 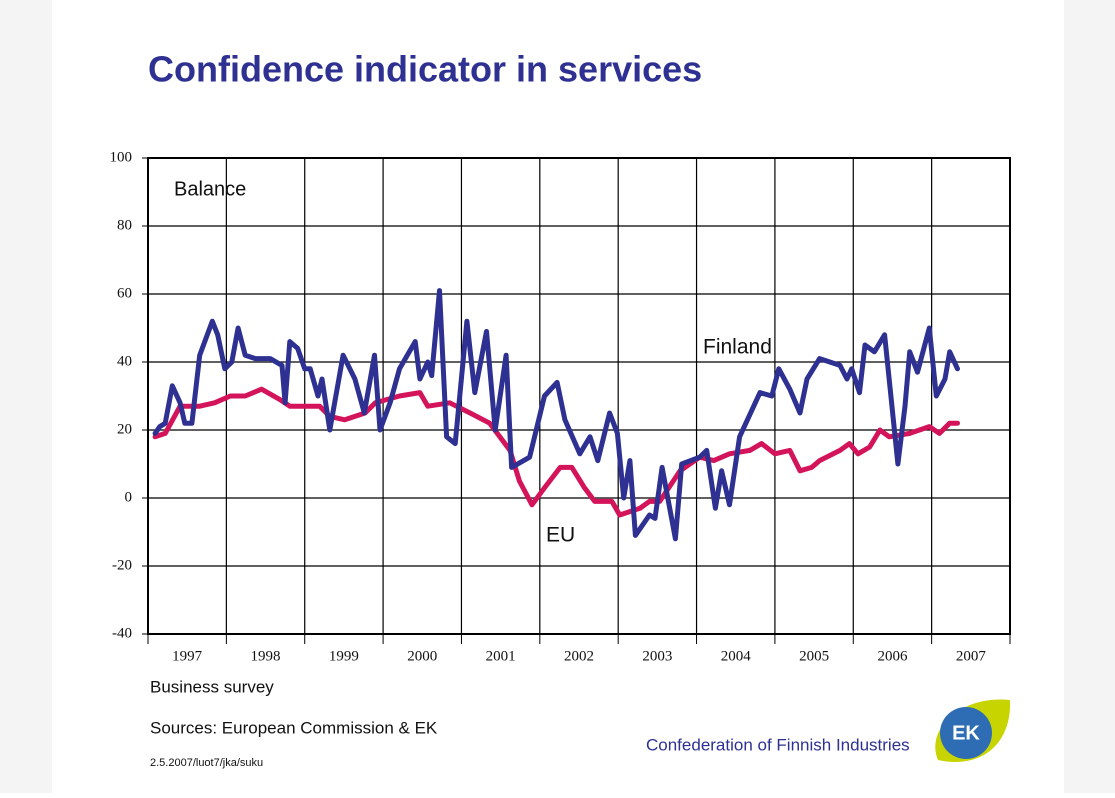 What do you see at coordinates (501, 656) in the screenshot?
I see `x-tick-label: 2001` at bounding box center [501, 656].